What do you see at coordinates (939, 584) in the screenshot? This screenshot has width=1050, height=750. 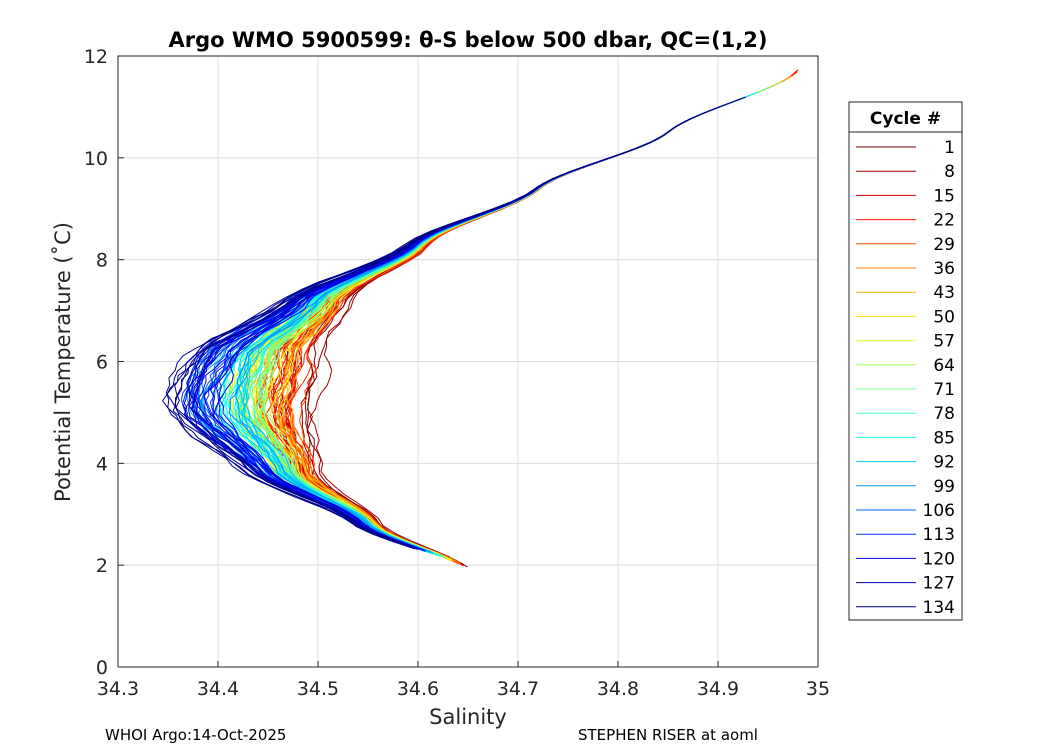 I see `legend-label: 127` at bounding box center [939, 584].